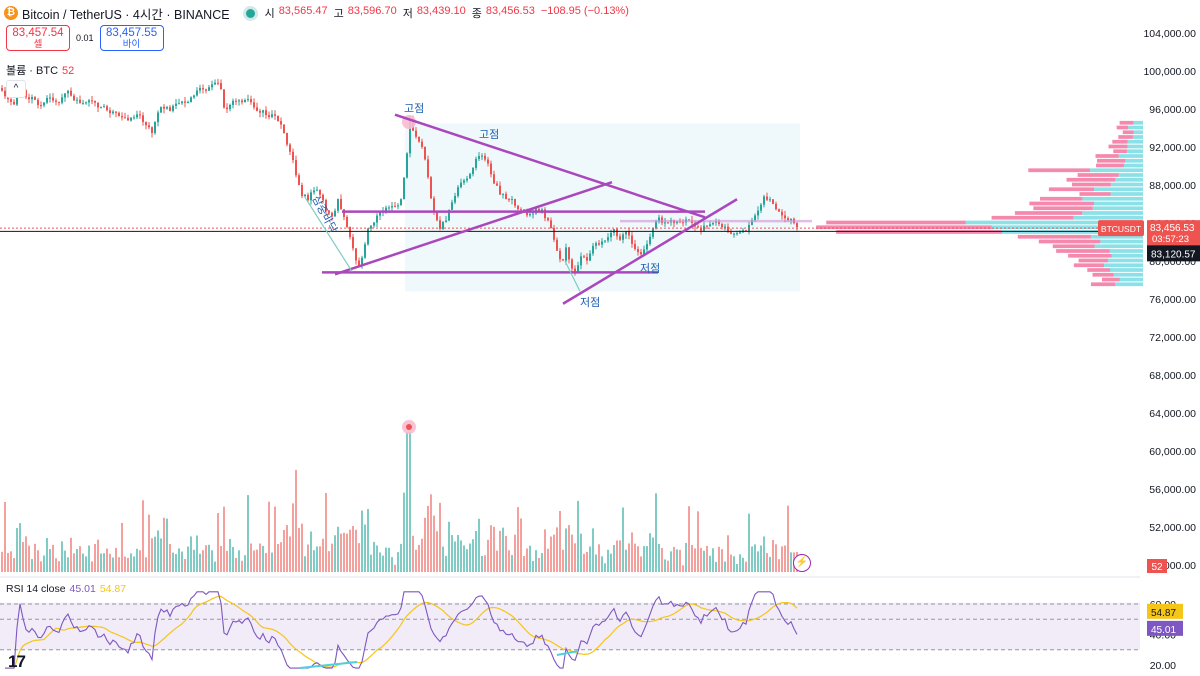 The width and height of the screenshot is (1200, 676). Describe the element at coordinates (40, 70) in the screenshot. I see `volume-legend: 볼륨 · BTC 52` at that location.